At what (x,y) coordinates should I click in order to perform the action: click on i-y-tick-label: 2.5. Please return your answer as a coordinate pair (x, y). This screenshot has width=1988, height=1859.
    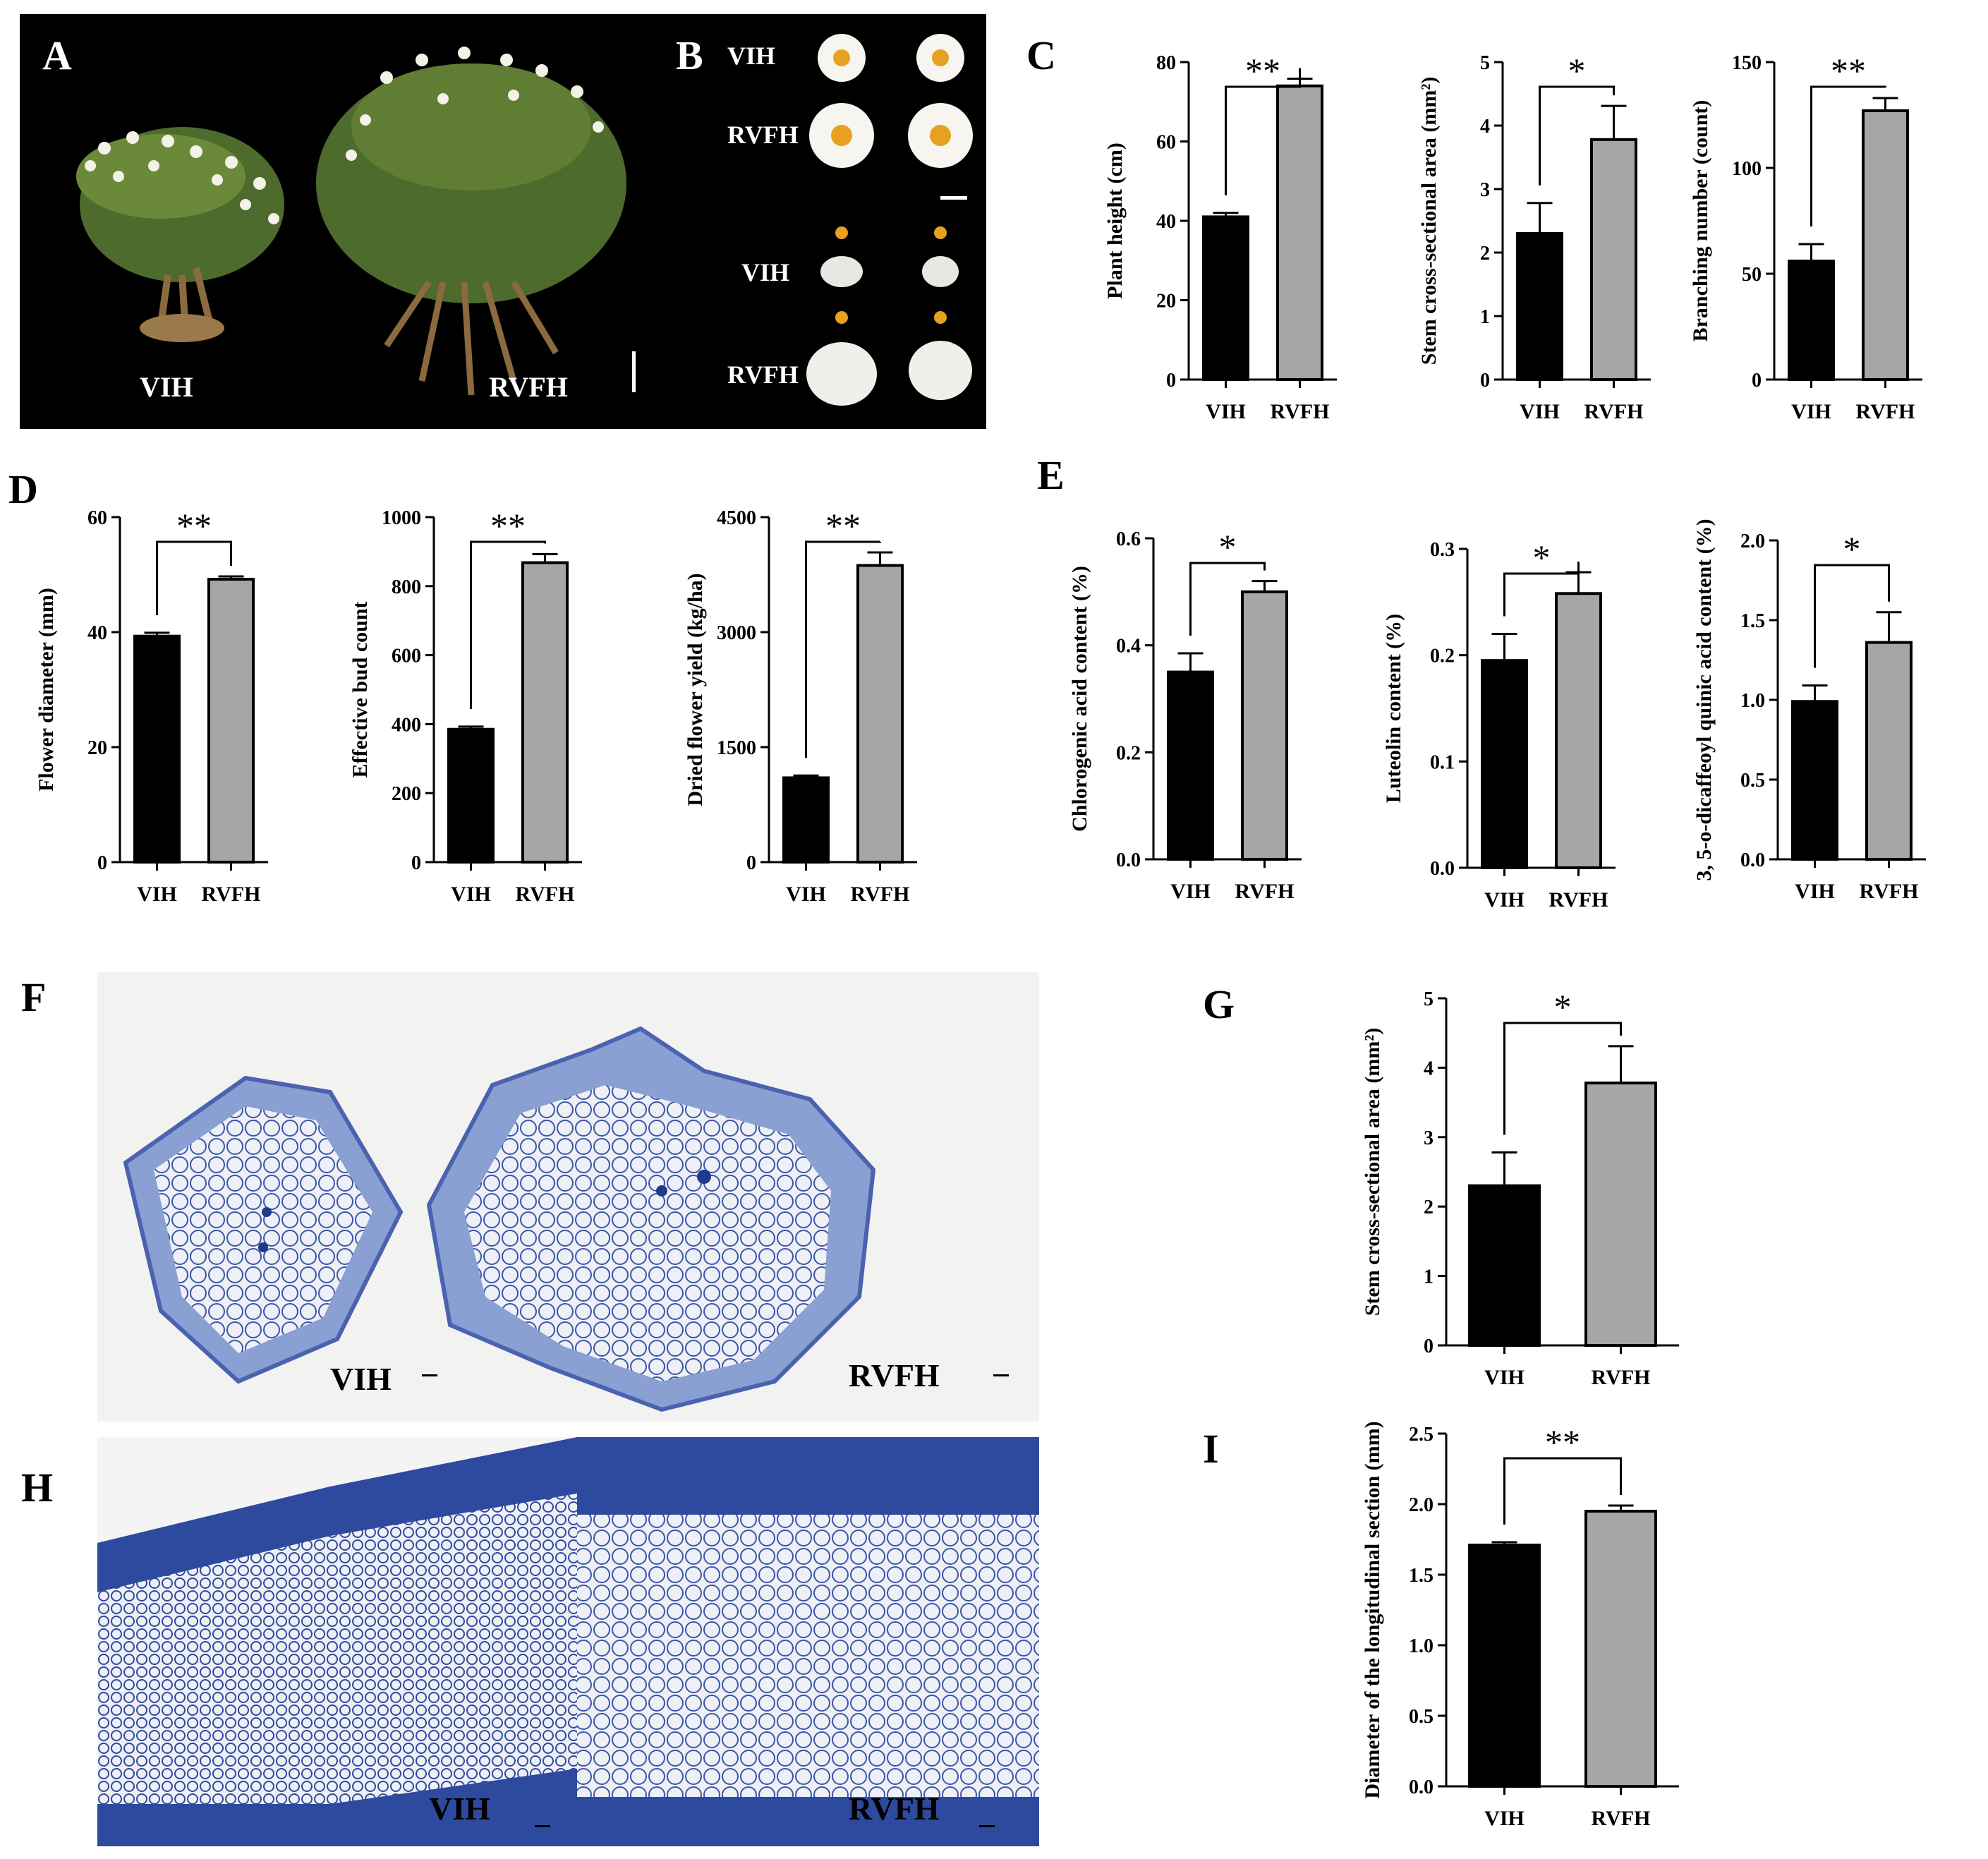
    Looking at the image, I should click on (1421, 1435).